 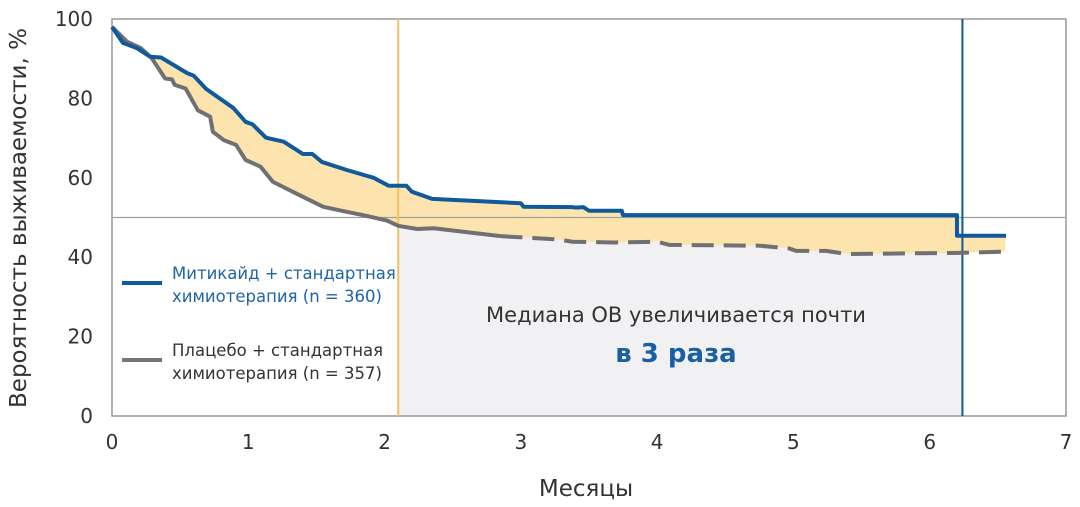 I want to click on y-axis-label: Вероятность выживаемости, %, so click(x=19, y=218).